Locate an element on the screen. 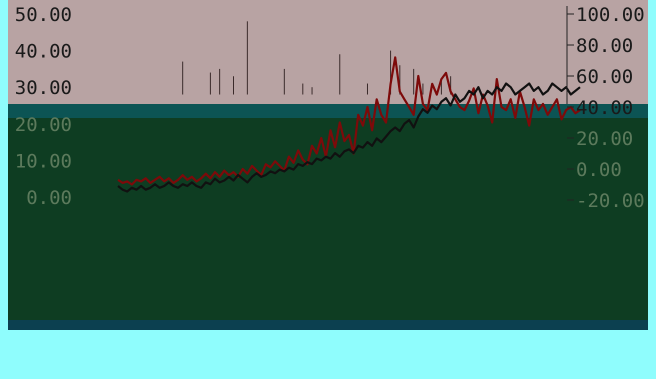  footer-strip is located at coordinates (328, 354).